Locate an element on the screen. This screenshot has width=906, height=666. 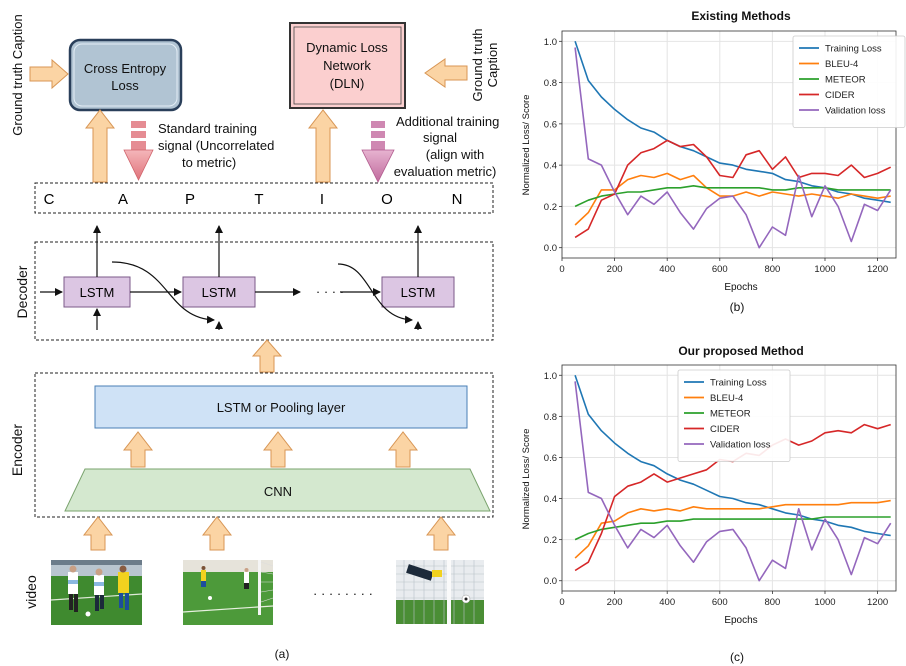
chart-b-series-cider is located at coordinates (733, 189).